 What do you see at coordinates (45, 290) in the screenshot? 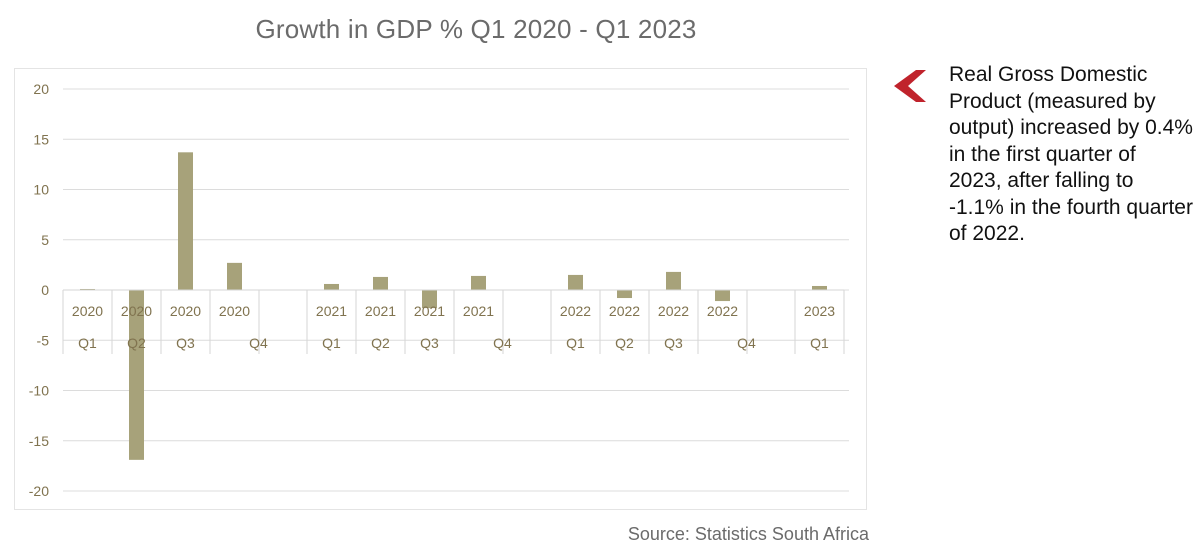
I see `y-tick-label: 0` at bounding box center [45, 290].